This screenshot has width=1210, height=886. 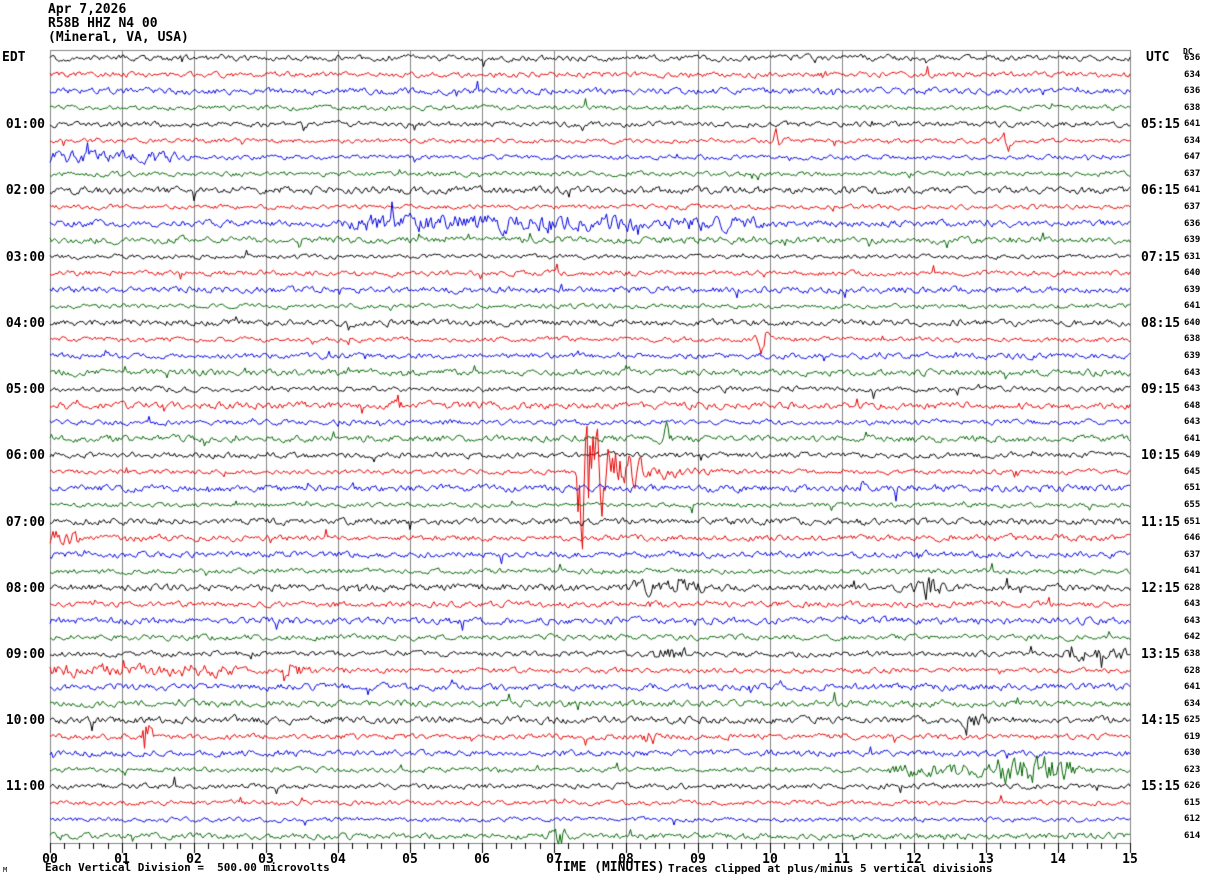 I want to click on x-axis-tick-label: 02, so click(x=194, y=859).